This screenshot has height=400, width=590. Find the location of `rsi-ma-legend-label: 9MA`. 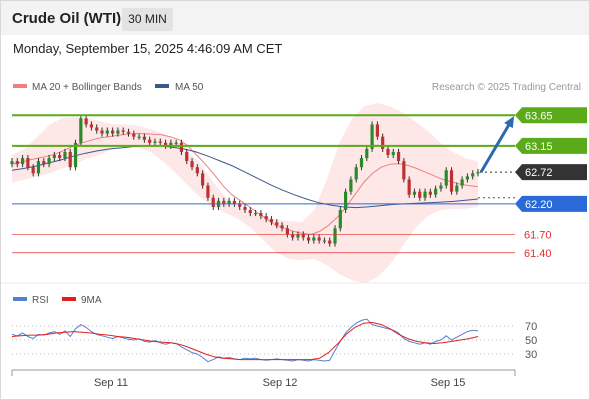

rsi-ma-legend-label: 9MA is located at coordinates (91, 300).